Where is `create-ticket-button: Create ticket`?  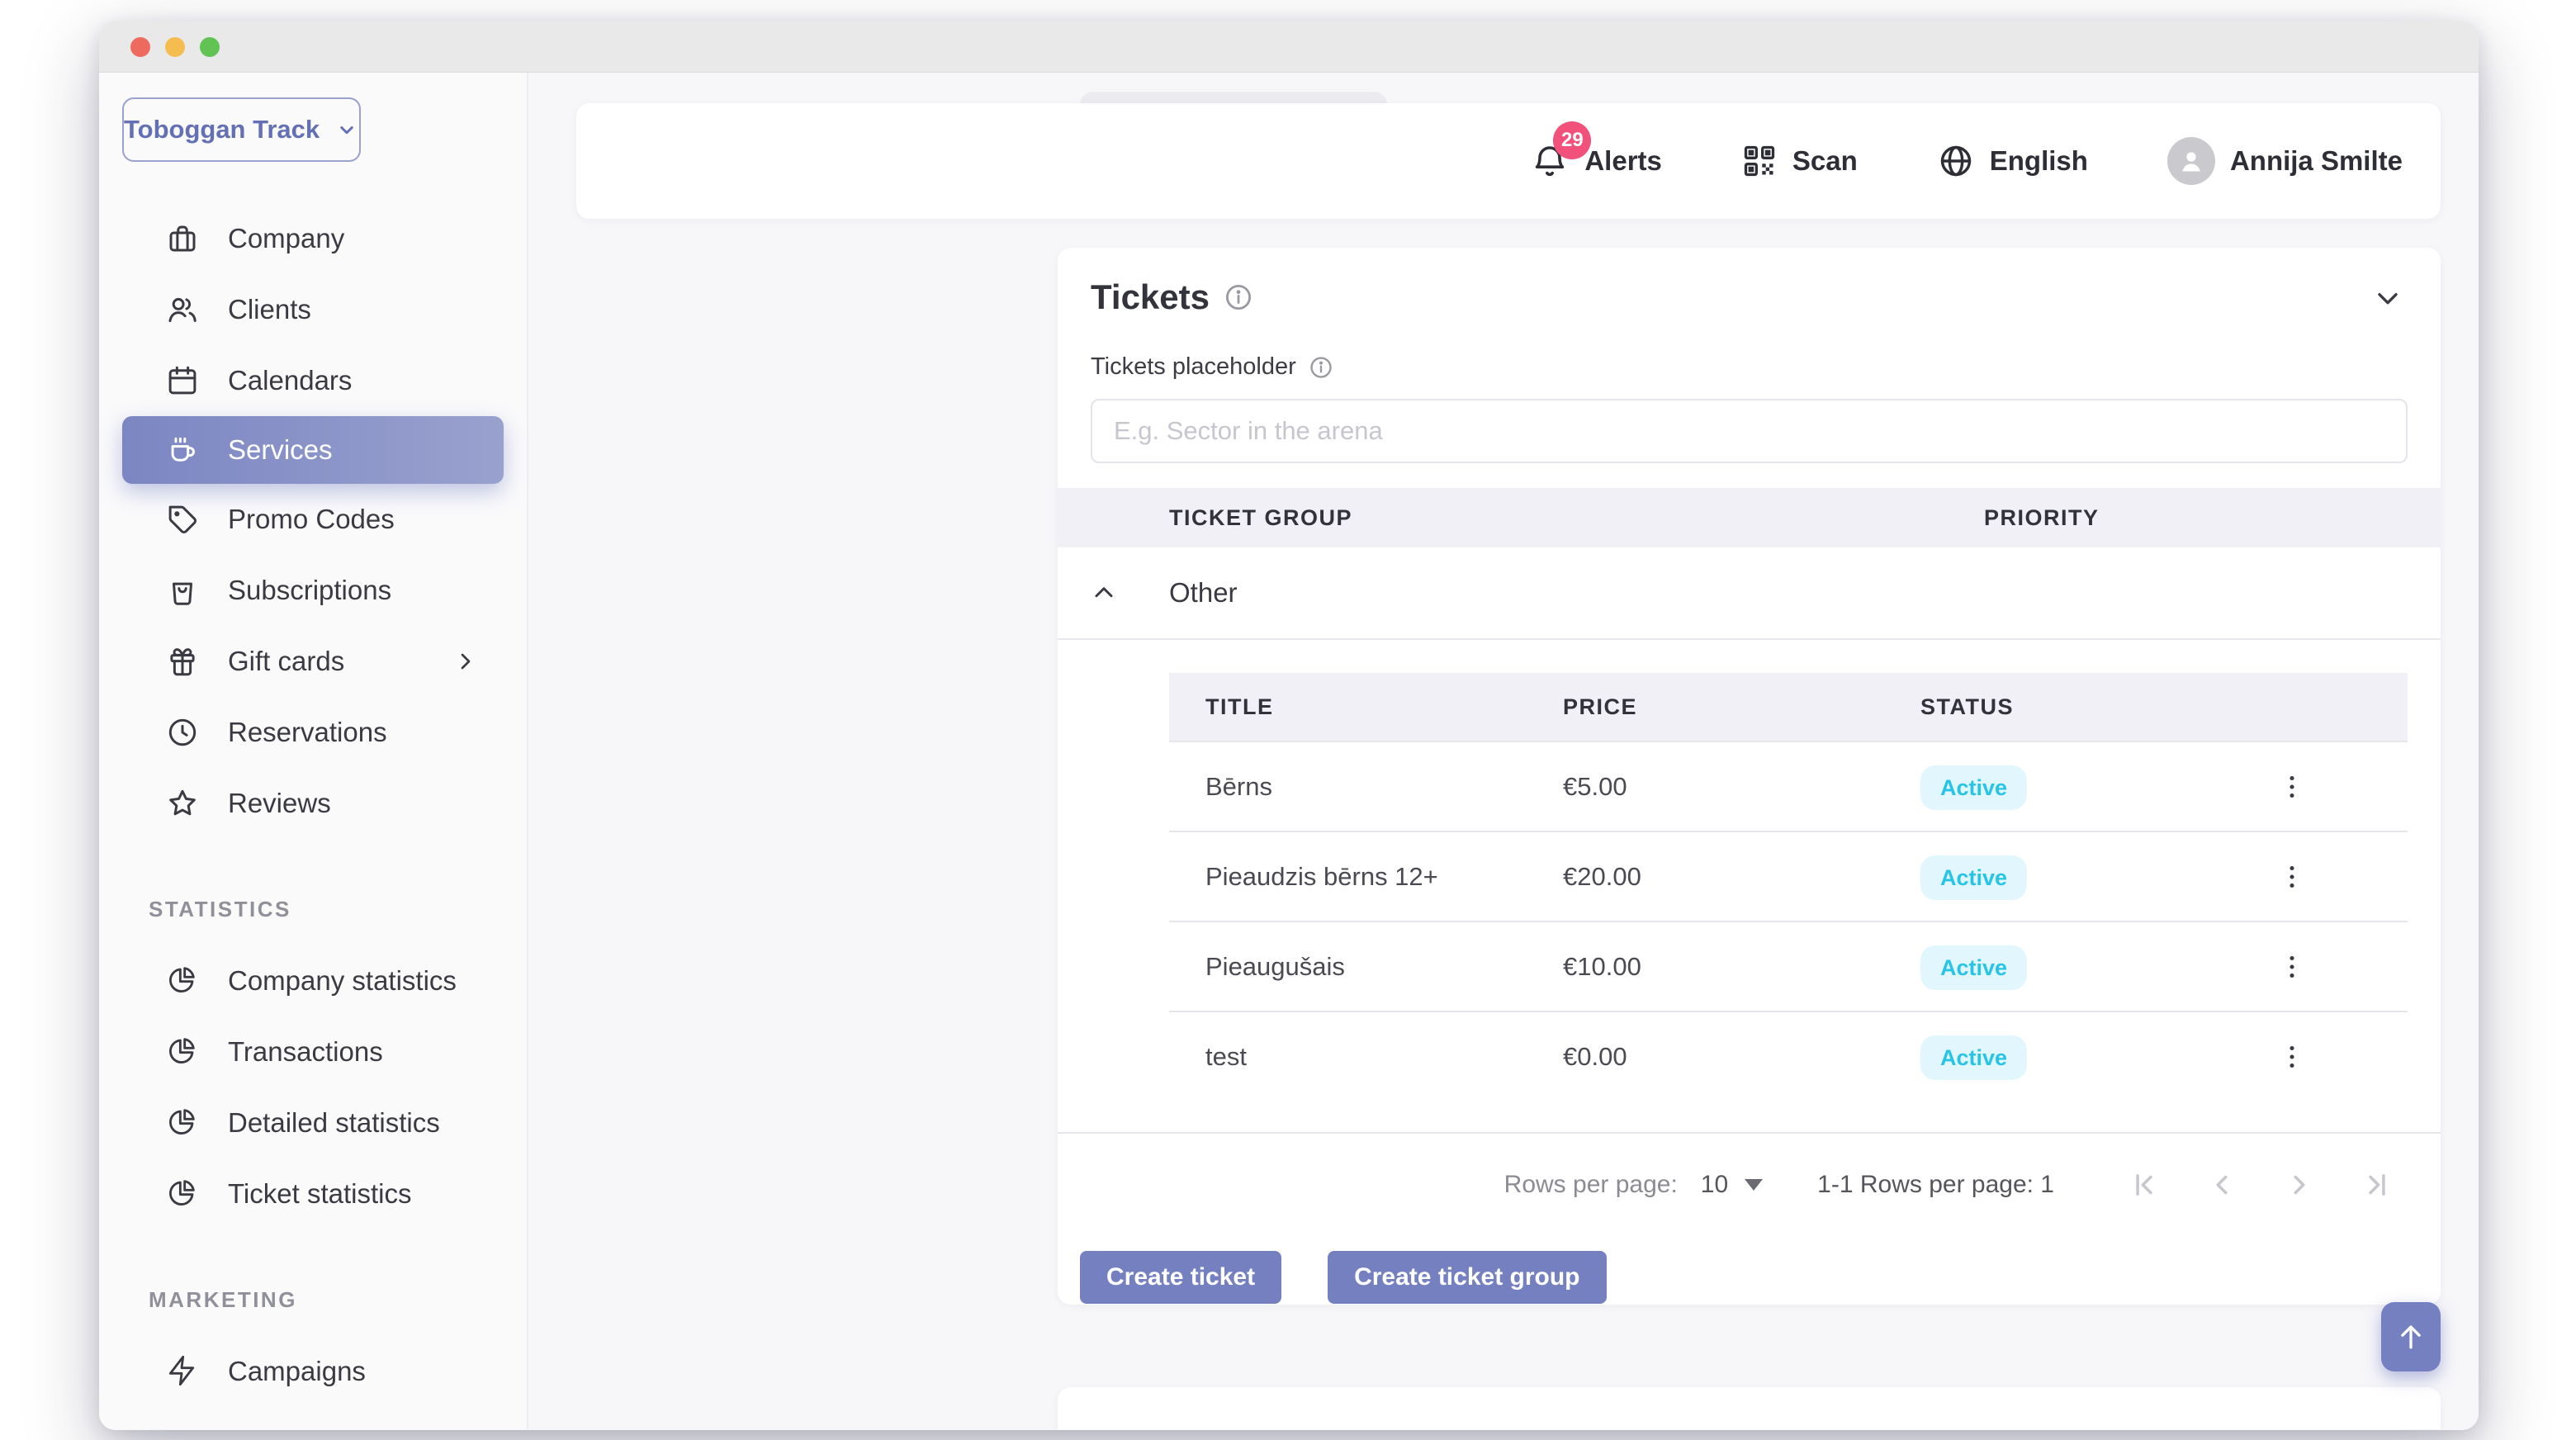
create-ticket-button: Create ticket is located at coordinates (1181, 1277).